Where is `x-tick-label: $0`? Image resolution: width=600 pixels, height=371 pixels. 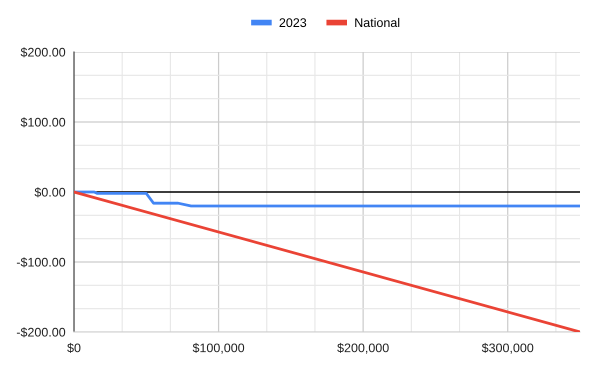 x-tick-label: $0 is located at coordinates (73, 348).